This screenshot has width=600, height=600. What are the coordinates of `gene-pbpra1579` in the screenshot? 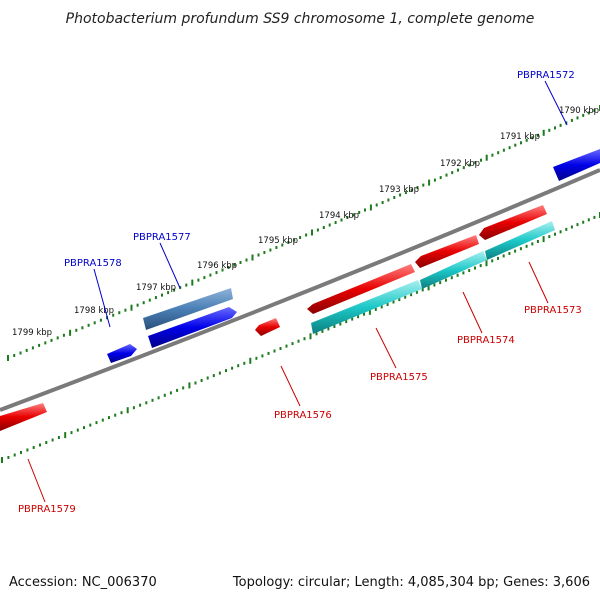 It's located at (23, 417).